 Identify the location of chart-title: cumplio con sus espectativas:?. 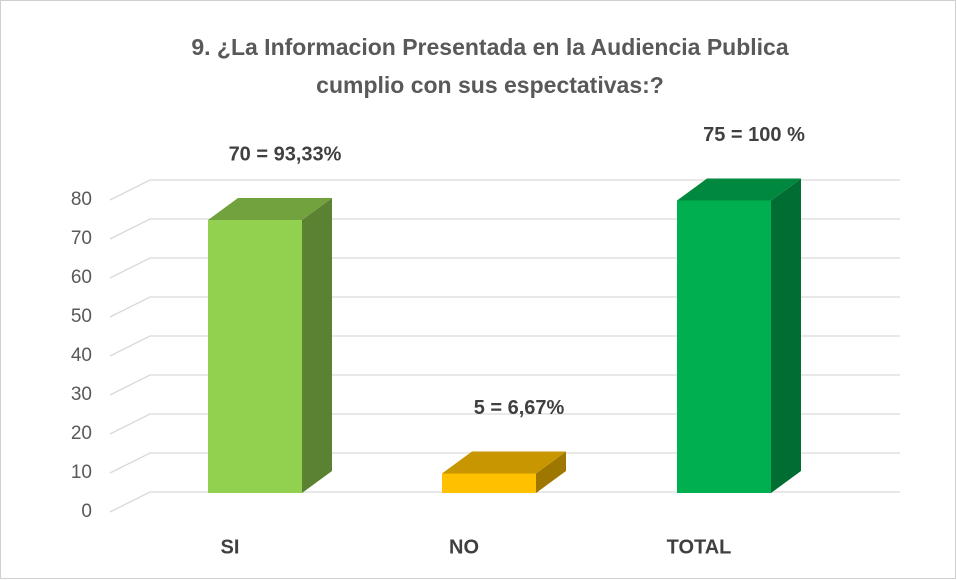
(490, 85).